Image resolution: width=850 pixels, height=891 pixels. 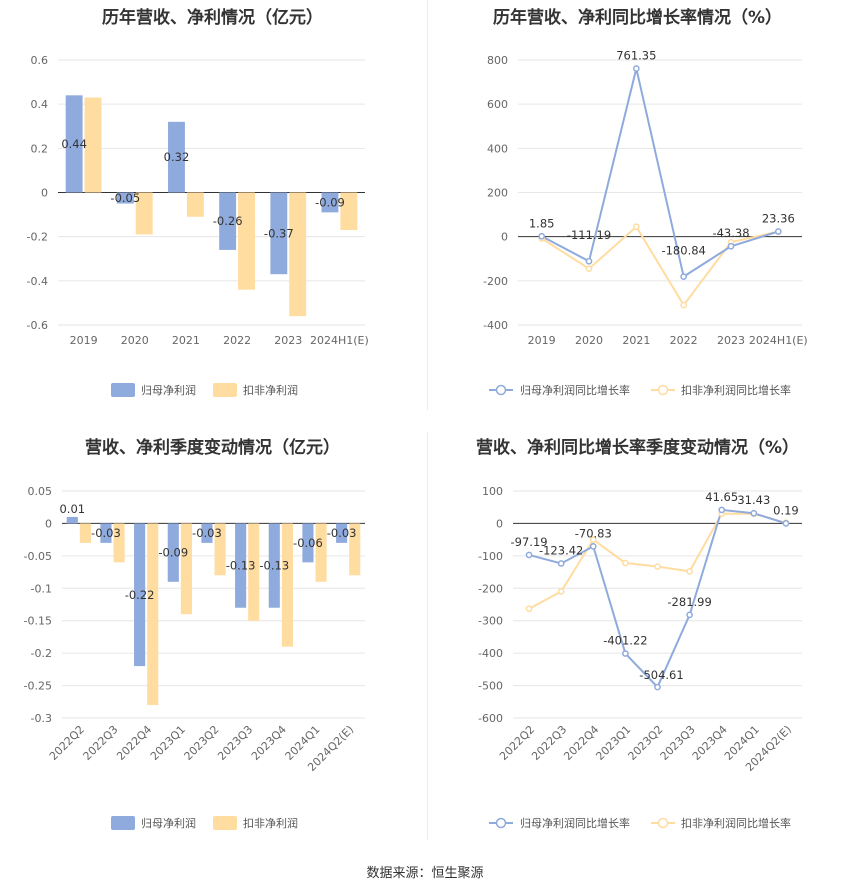 What do you see at coordinates (168, 823) in the screenshot?
I see `legend-label: 归母净利润` at bounding box center [168, 823].